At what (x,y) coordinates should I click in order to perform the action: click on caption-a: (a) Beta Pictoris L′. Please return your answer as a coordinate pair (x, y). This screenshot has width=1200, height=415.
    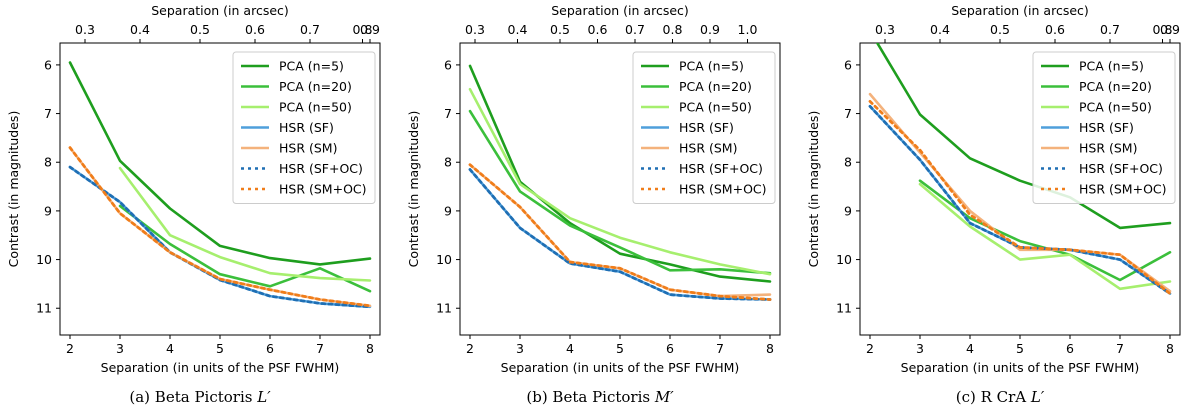
    Looking at the image, I should click on (200, 397).